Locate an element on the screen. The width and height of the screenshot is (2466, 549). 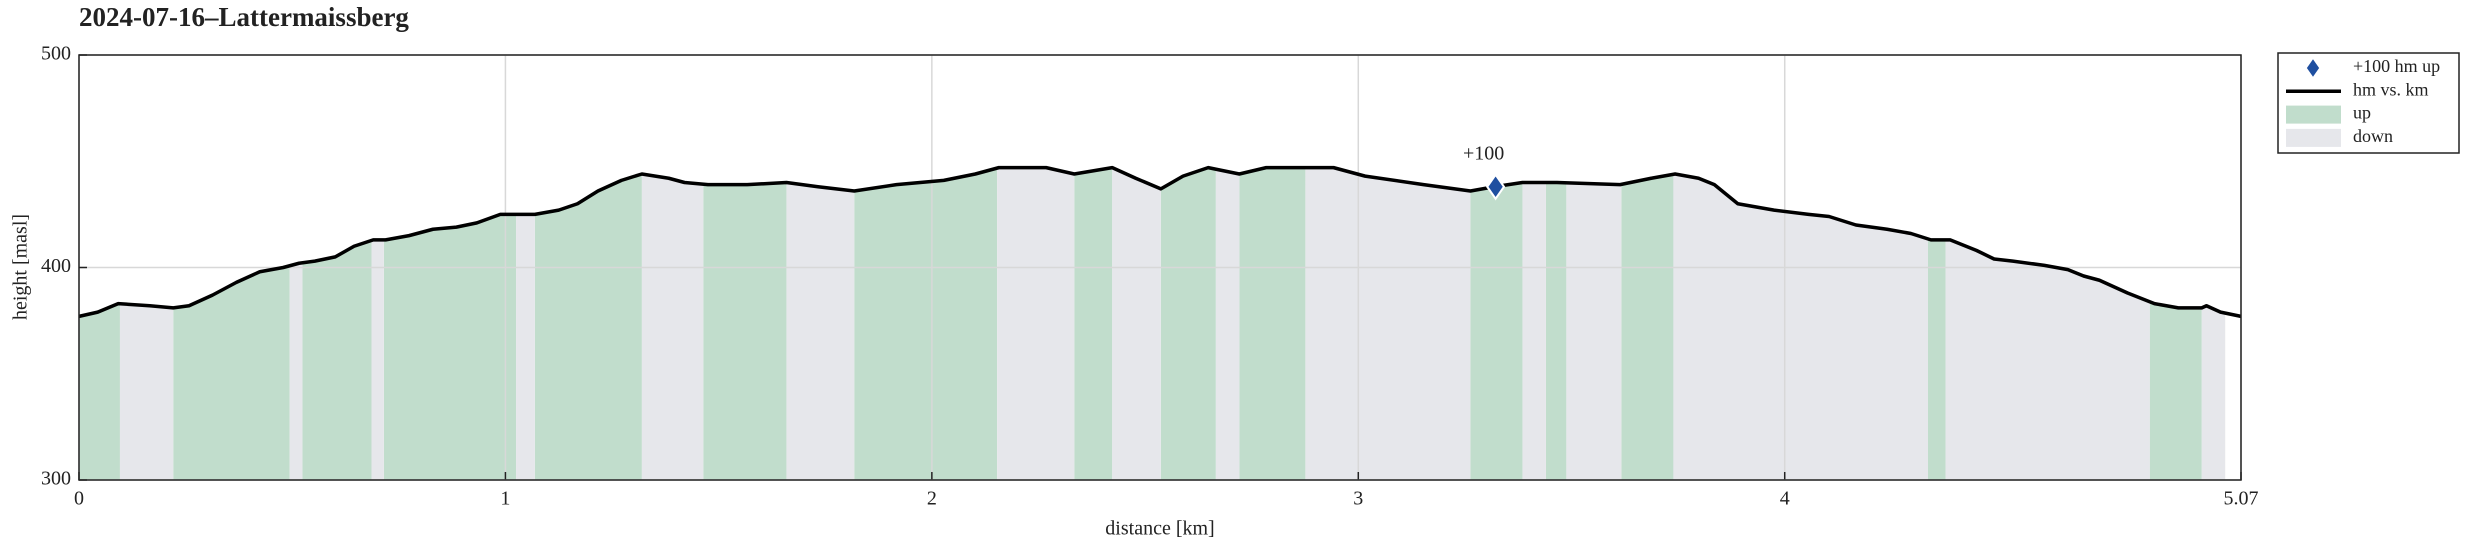
x-tick-label: 0 is located at coordinates (79, 499).